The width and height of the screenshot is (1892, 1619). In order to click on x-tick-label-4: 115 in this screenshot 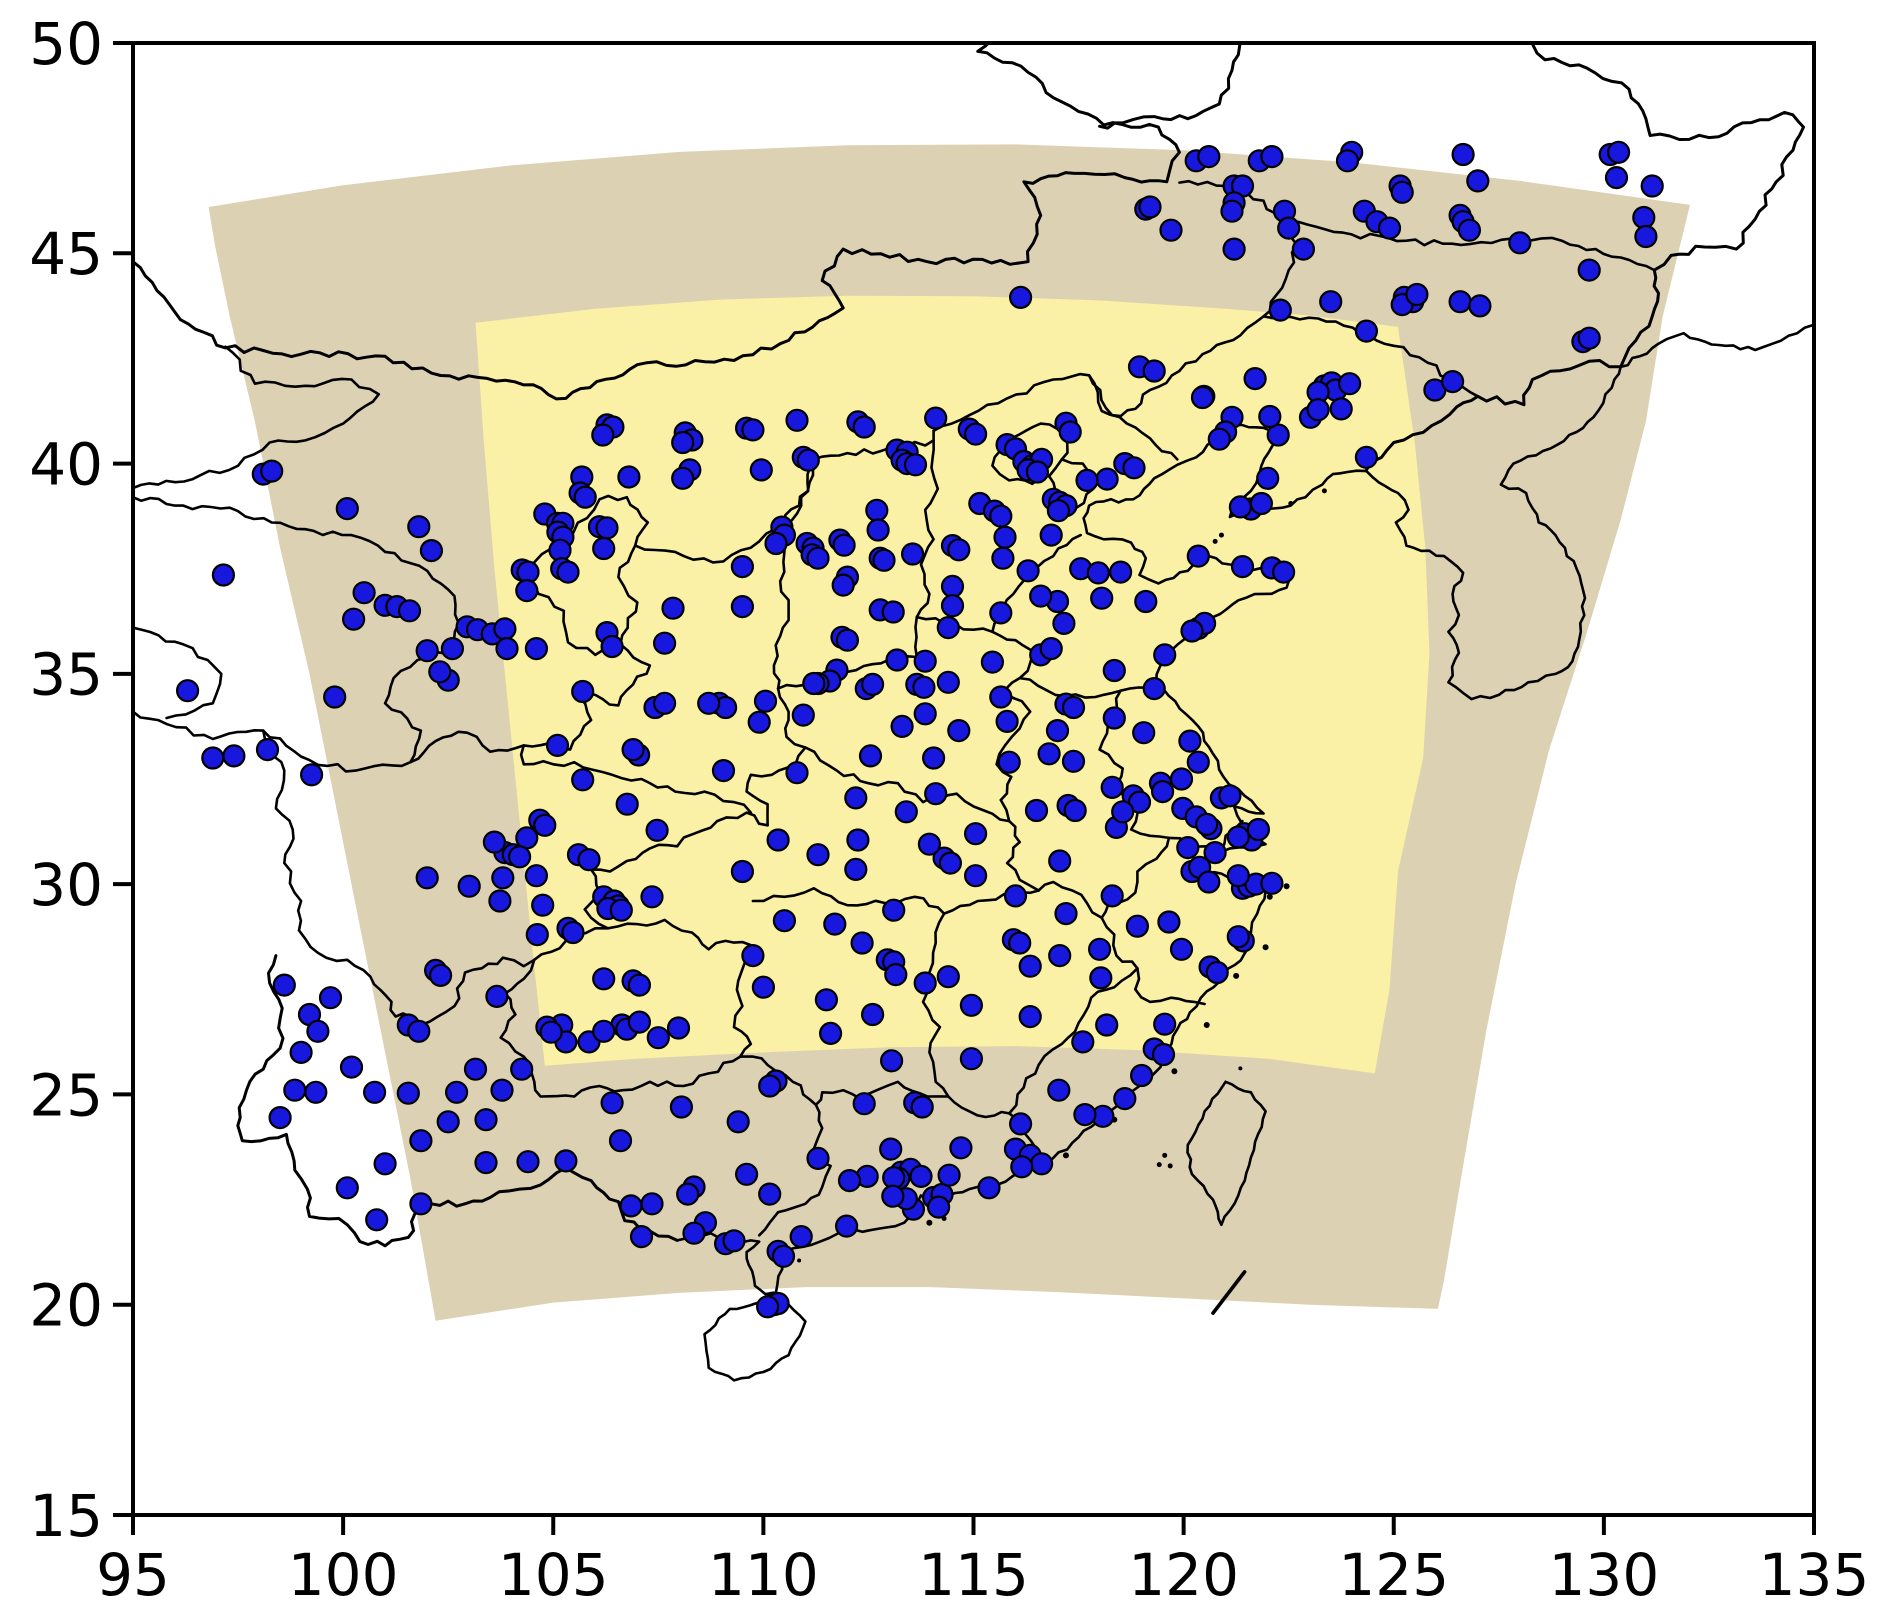, I will do `click(973, 1575)`.